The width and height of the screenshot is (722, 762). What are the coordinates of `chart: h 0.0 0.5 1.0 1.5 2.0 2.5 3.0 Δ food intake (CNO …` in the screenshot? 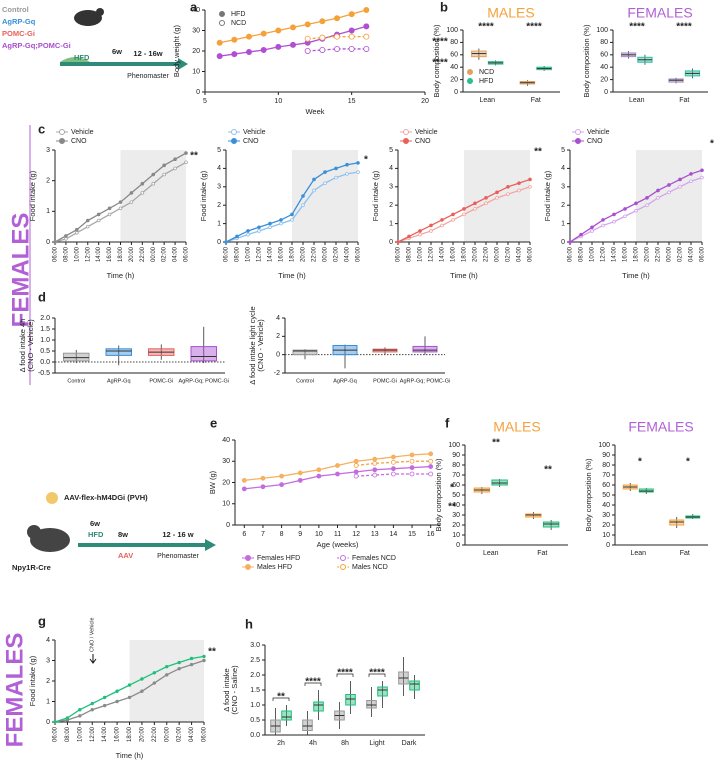 It's located at (323, 681).